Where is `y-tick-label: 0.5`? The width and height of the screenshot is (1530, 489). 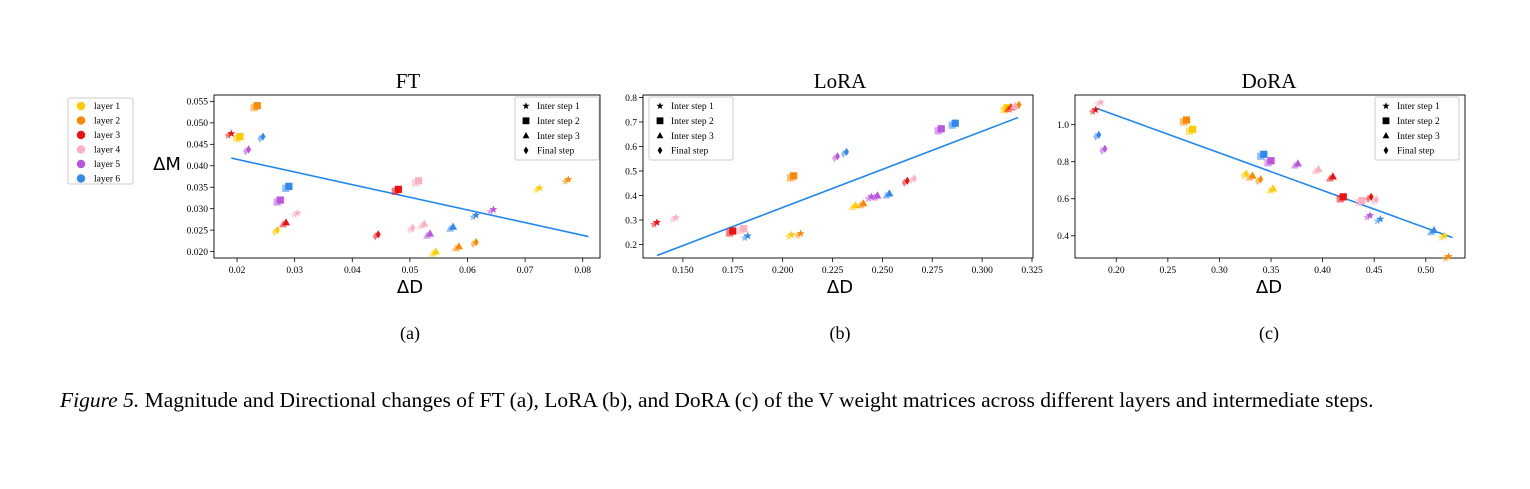
y-tick-label: 0.5 is located at coordinates (631, 172).